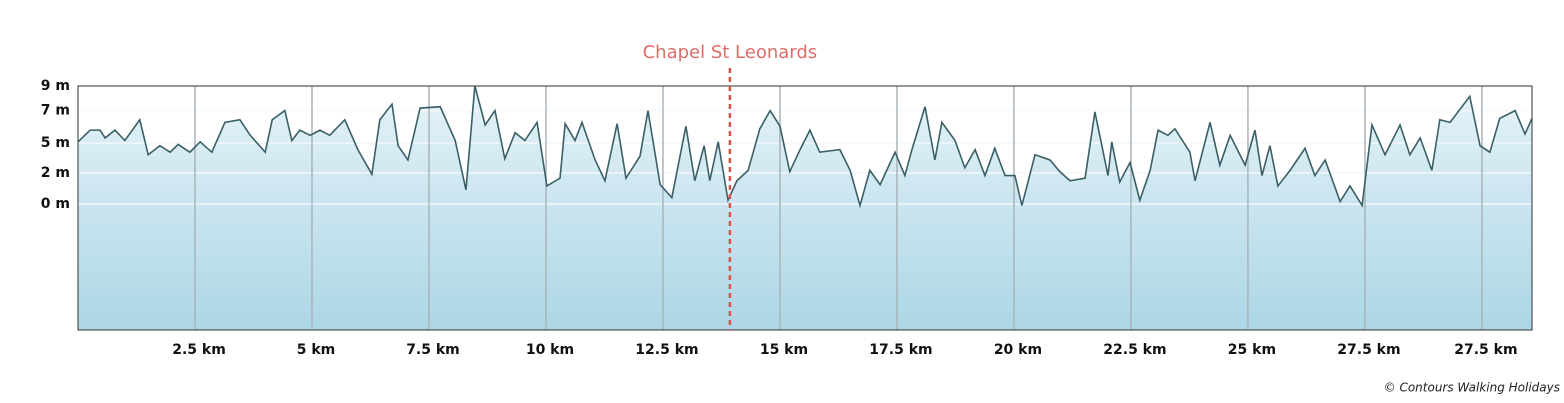 This screenshot has height=403, width=1564. Describe the element at coordinates (1252, 350) in the screenshot. I see `x-tick-label: 25 km` at that location.